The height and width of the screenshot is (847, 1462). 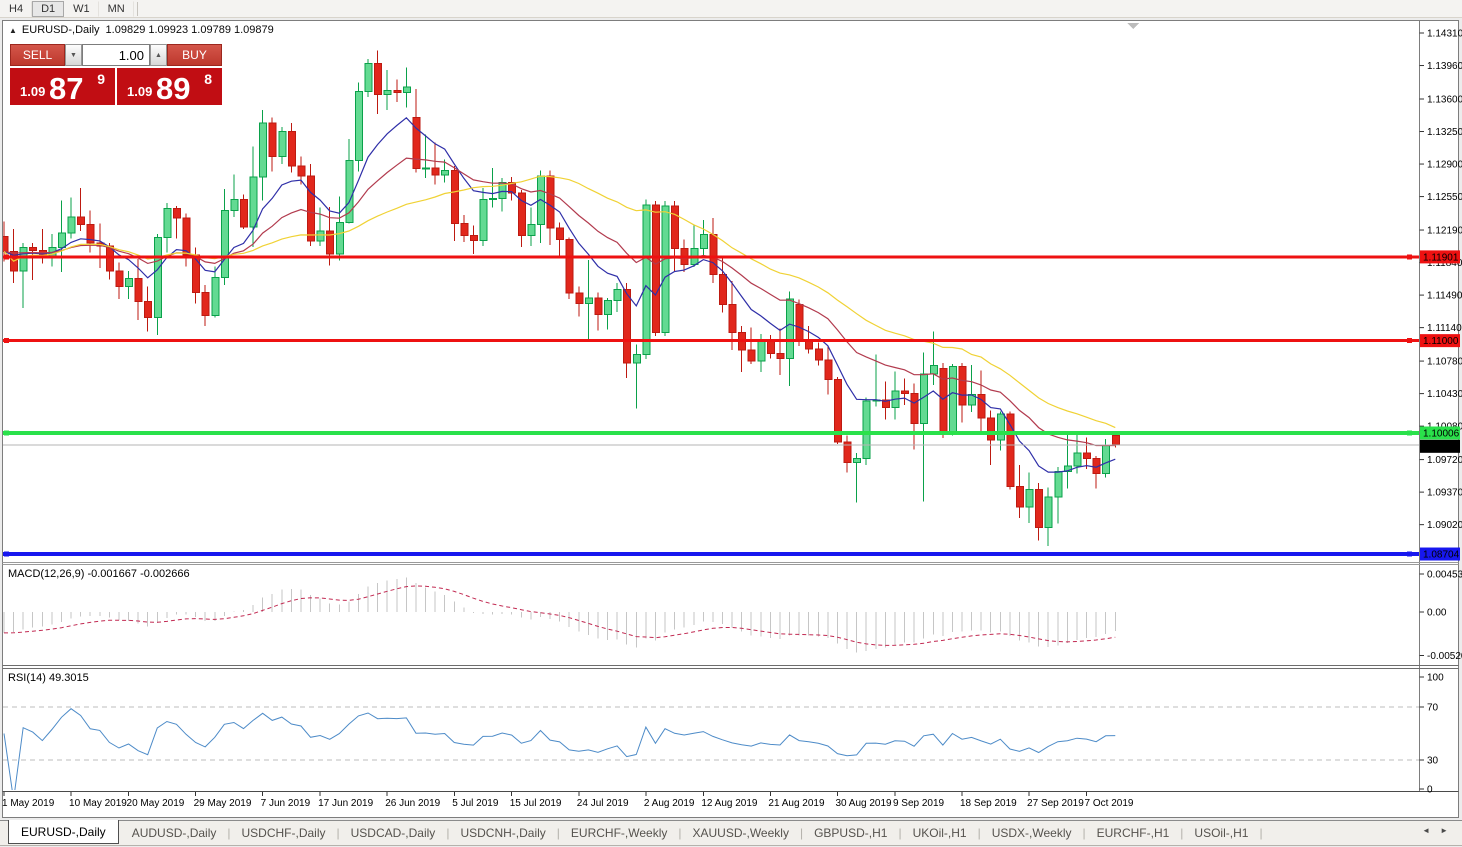 I want to click on date-label: 18 Sep 2019, so click(x=988, y=803).